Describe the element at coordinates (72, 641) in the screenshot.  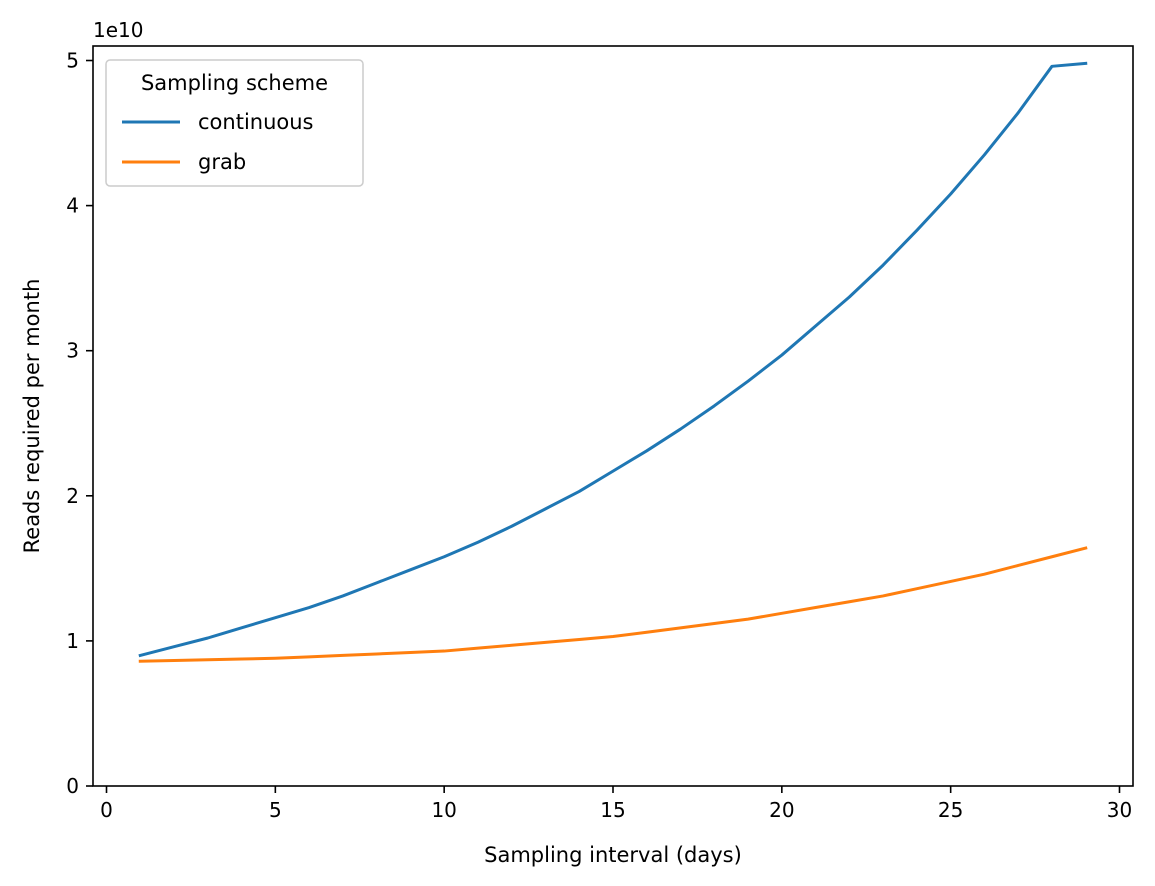
I see `y-tick-label: 1` at that location.